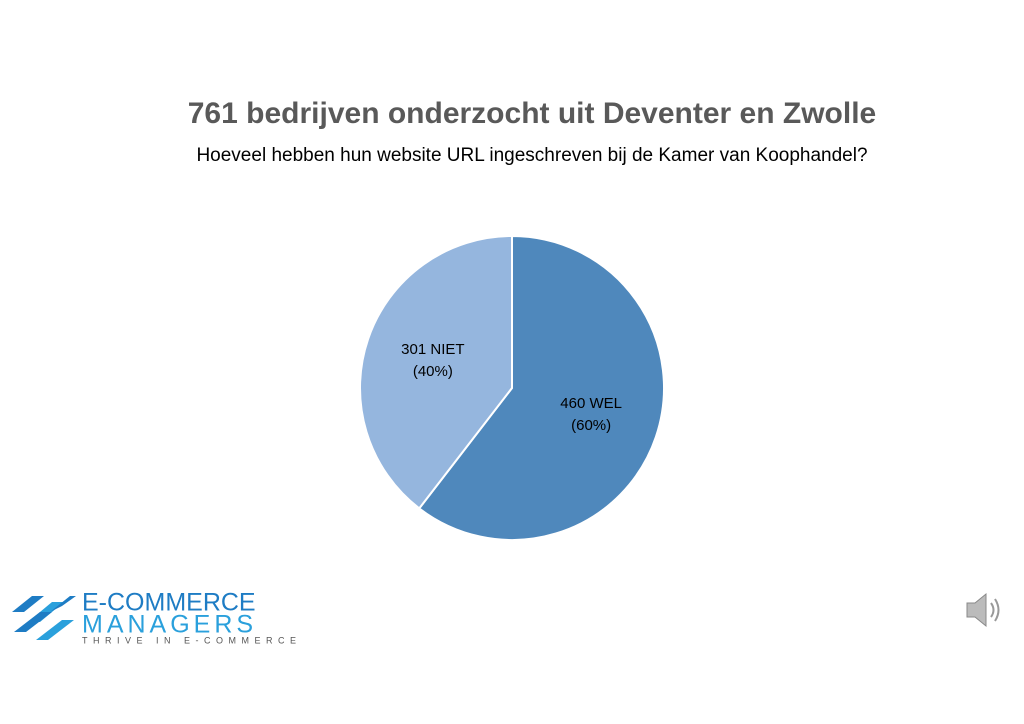  I want to click on speaker-icon, so click(983, 610).